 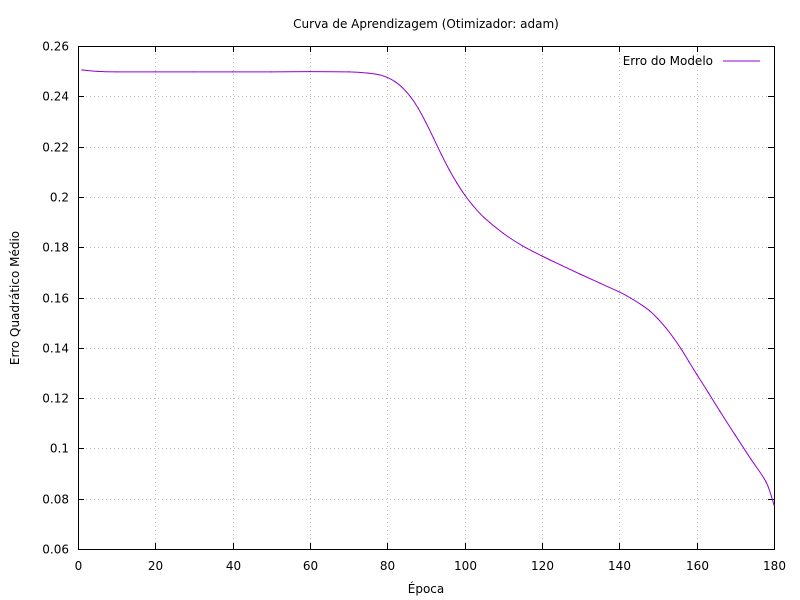 What do you see at coordinates (55, 550) in the screenshot?
I see `y-tick-label: 0.06` at bounding box center [55, 550].